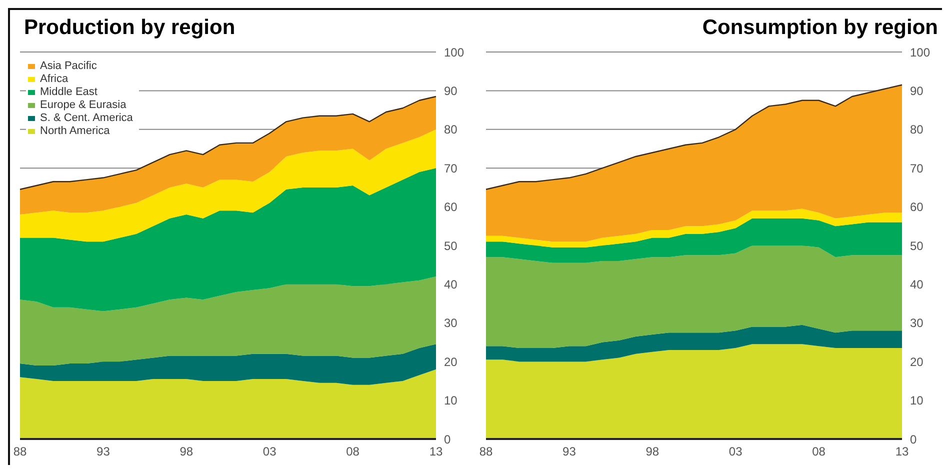 The height and width of the screenshot is (471, 948). What do you see at coordinates (83, 105) in the screenshot?
I see `legend-label: Europe & Eurasia` at bounding box center [83, 105].